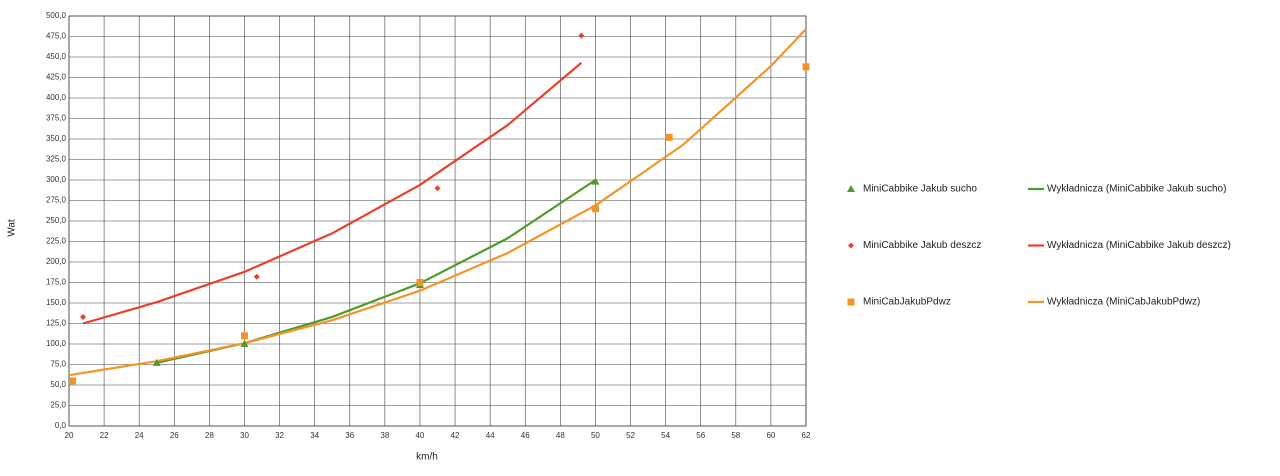  Describe the element at coordinates (560, 435) in the screenshot. I see `x-tick-label: 48` at that location.